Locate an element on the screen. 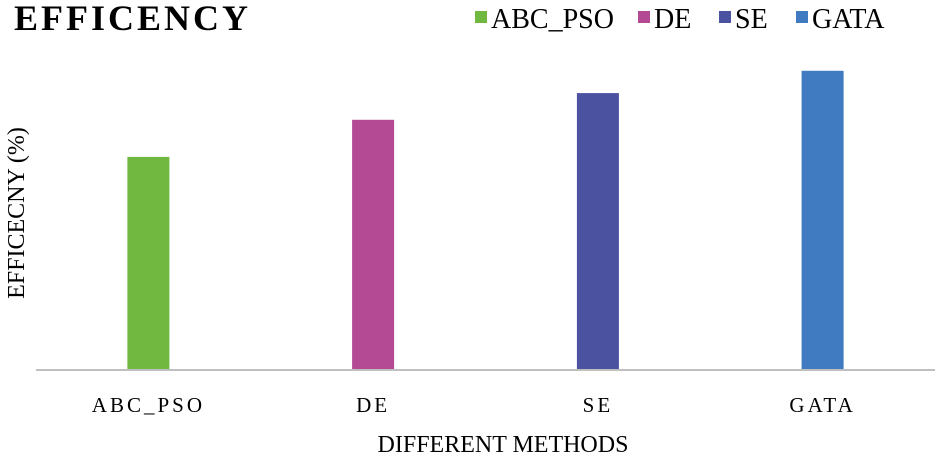  legend: ABC_PSO DE SE GATA is located at coordinates (680, 19).